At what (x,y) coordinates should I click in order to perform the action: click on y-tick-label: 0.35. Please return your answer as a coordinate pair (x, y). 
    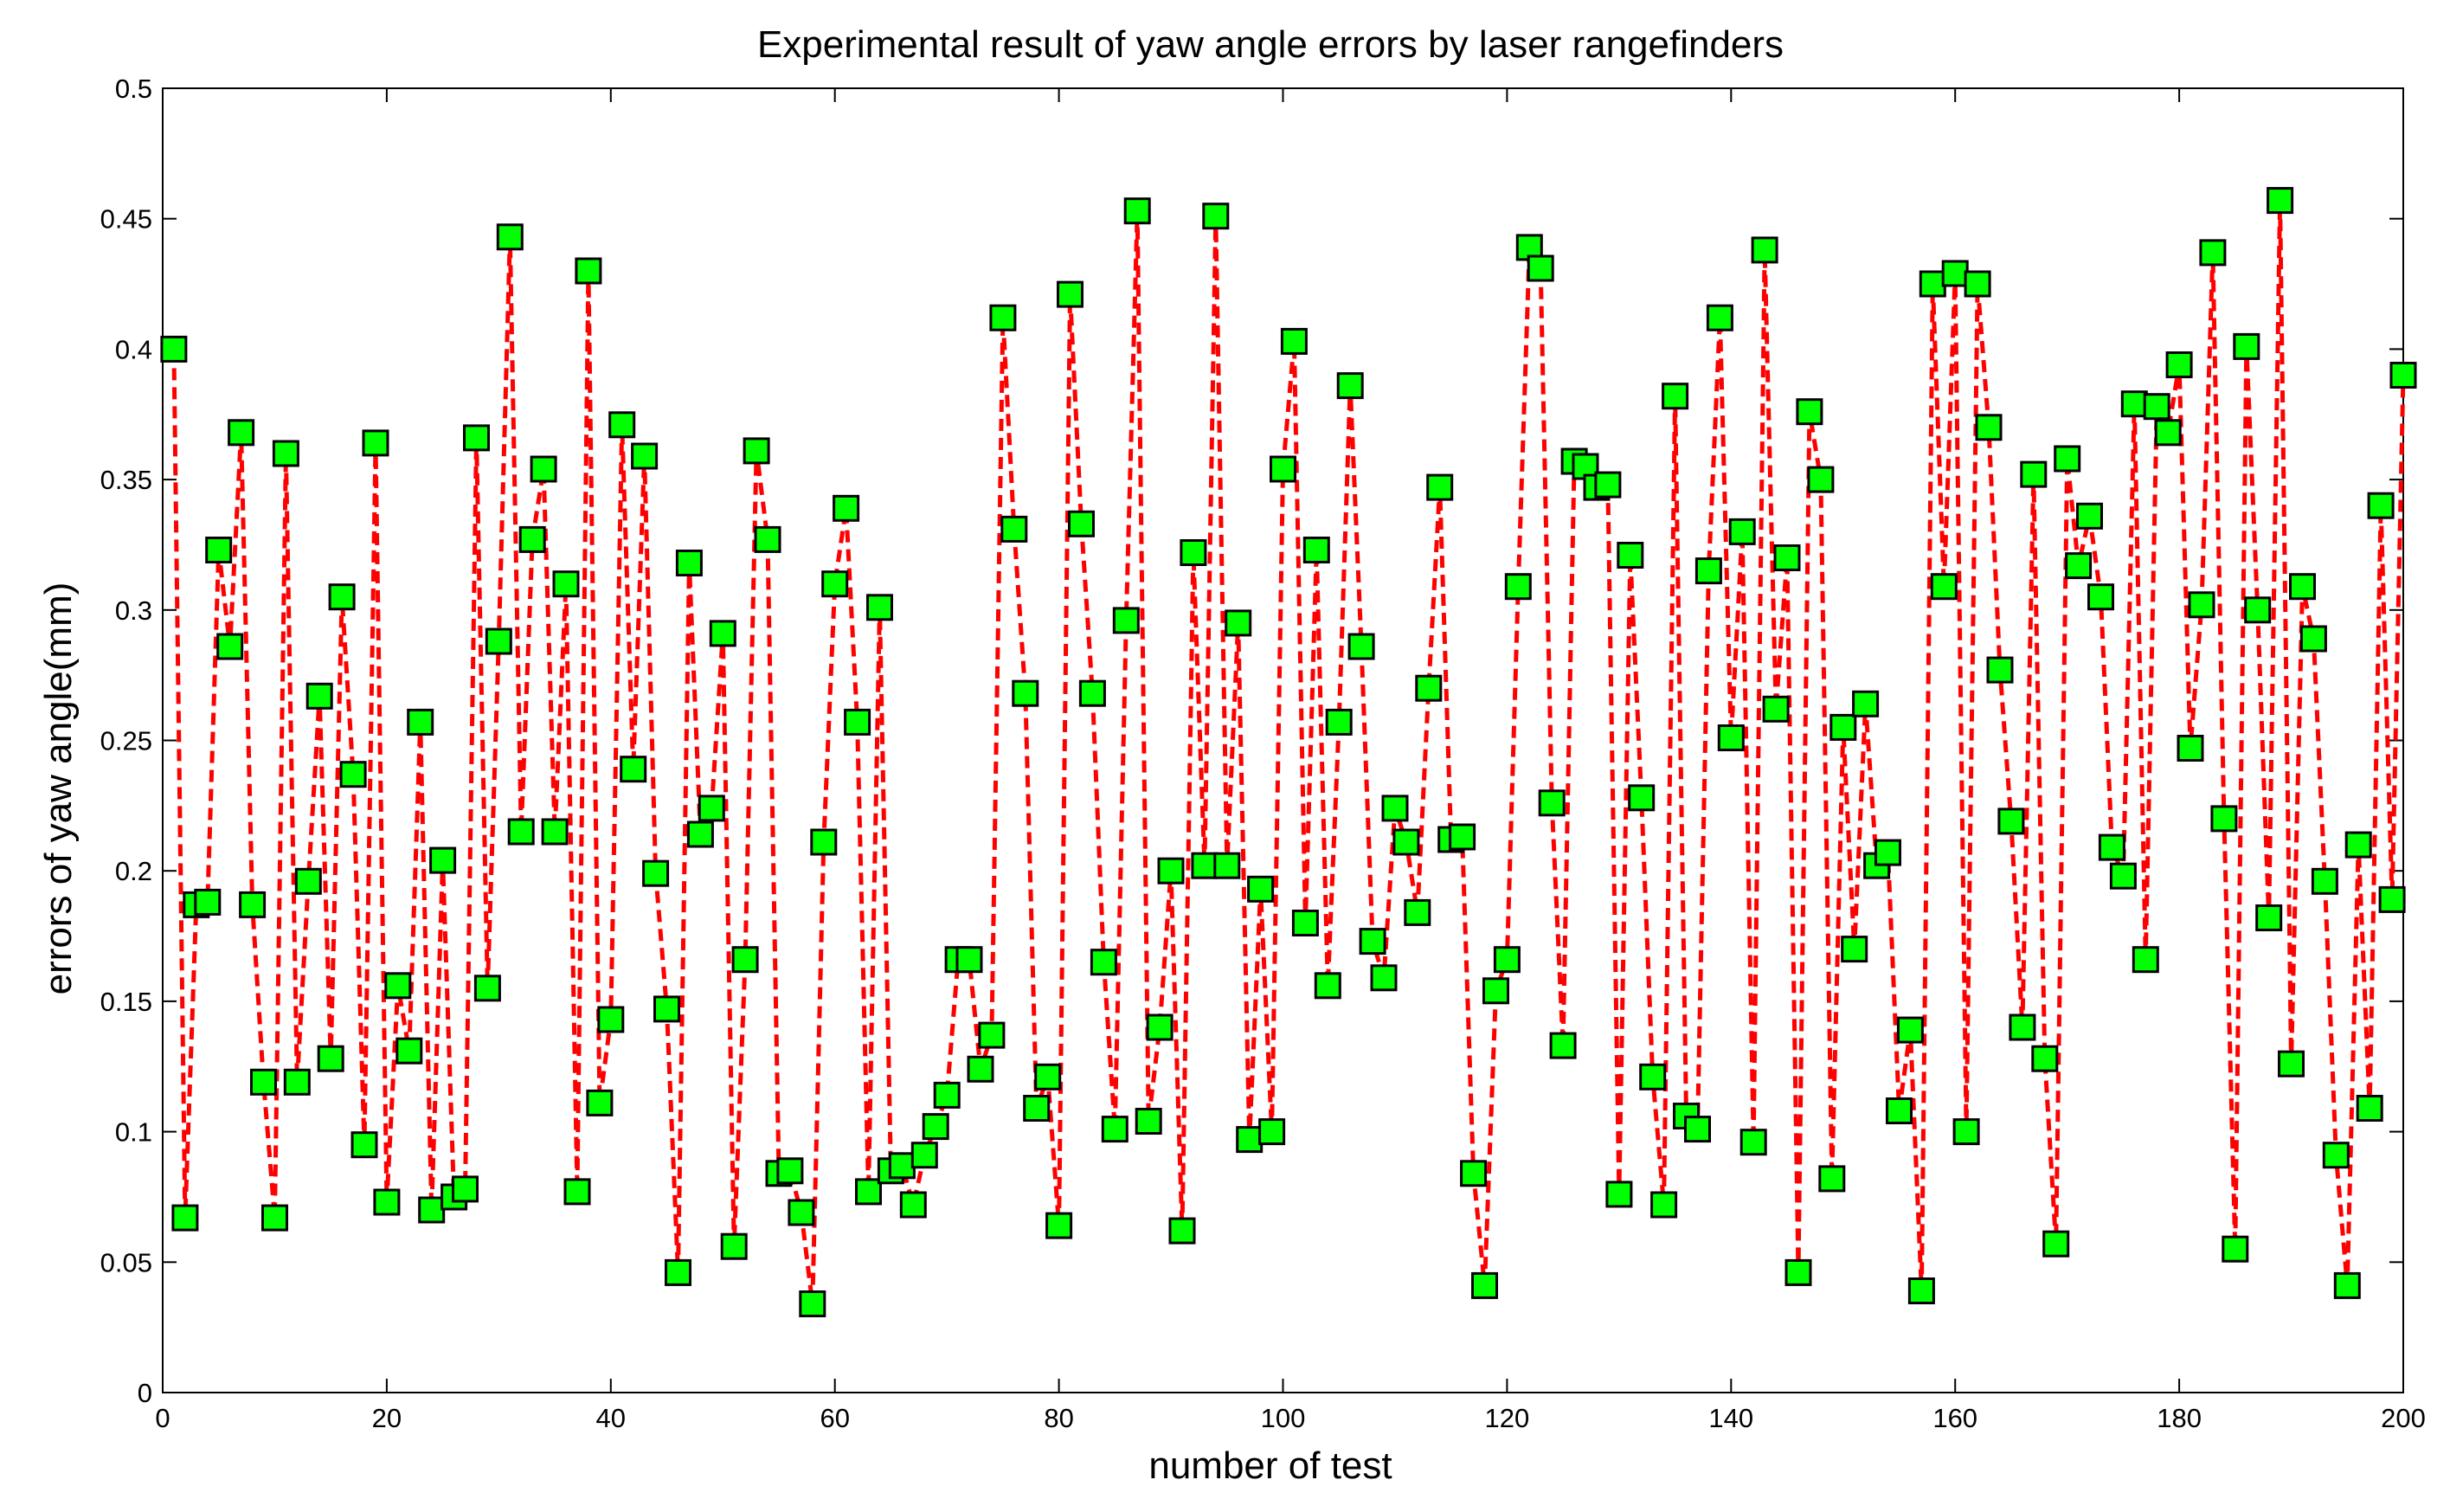
    Looking at the image, I should click on (126, 480).